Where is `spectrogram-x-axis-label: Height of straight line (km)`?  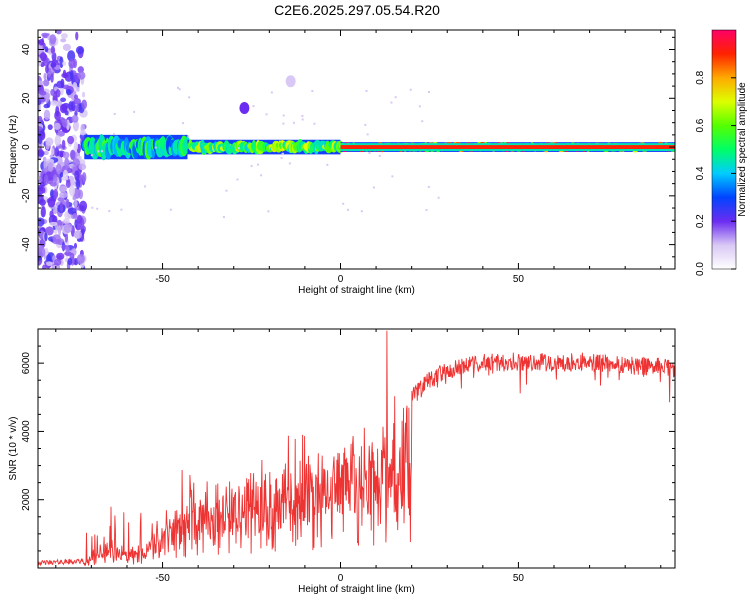
spectrogram-x-axis-label: Height of straight line (km) is located at coordinates (356, 290).